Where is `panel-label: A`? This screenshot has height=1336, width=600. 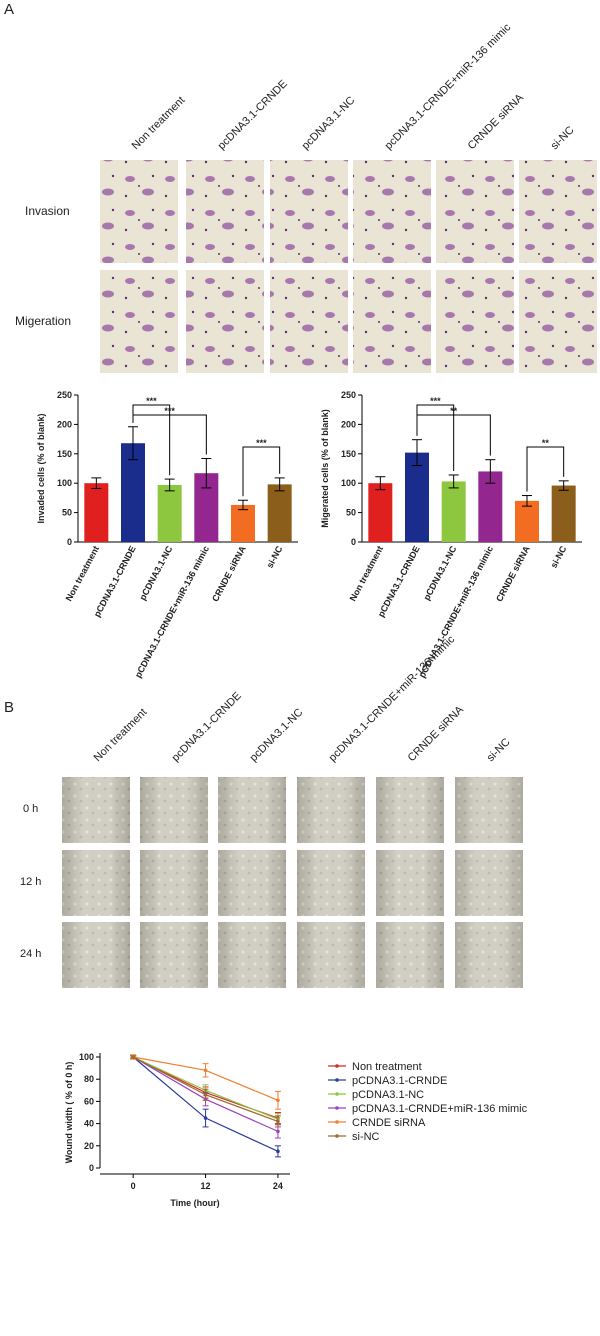
panel-label: A is located at coordinates (9, 9).